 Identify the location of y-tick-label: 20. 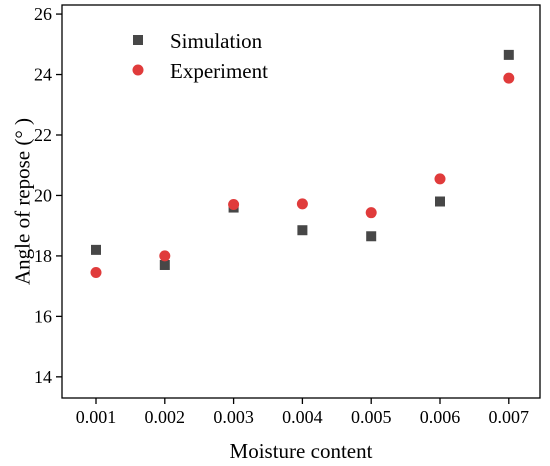
(43, 195).